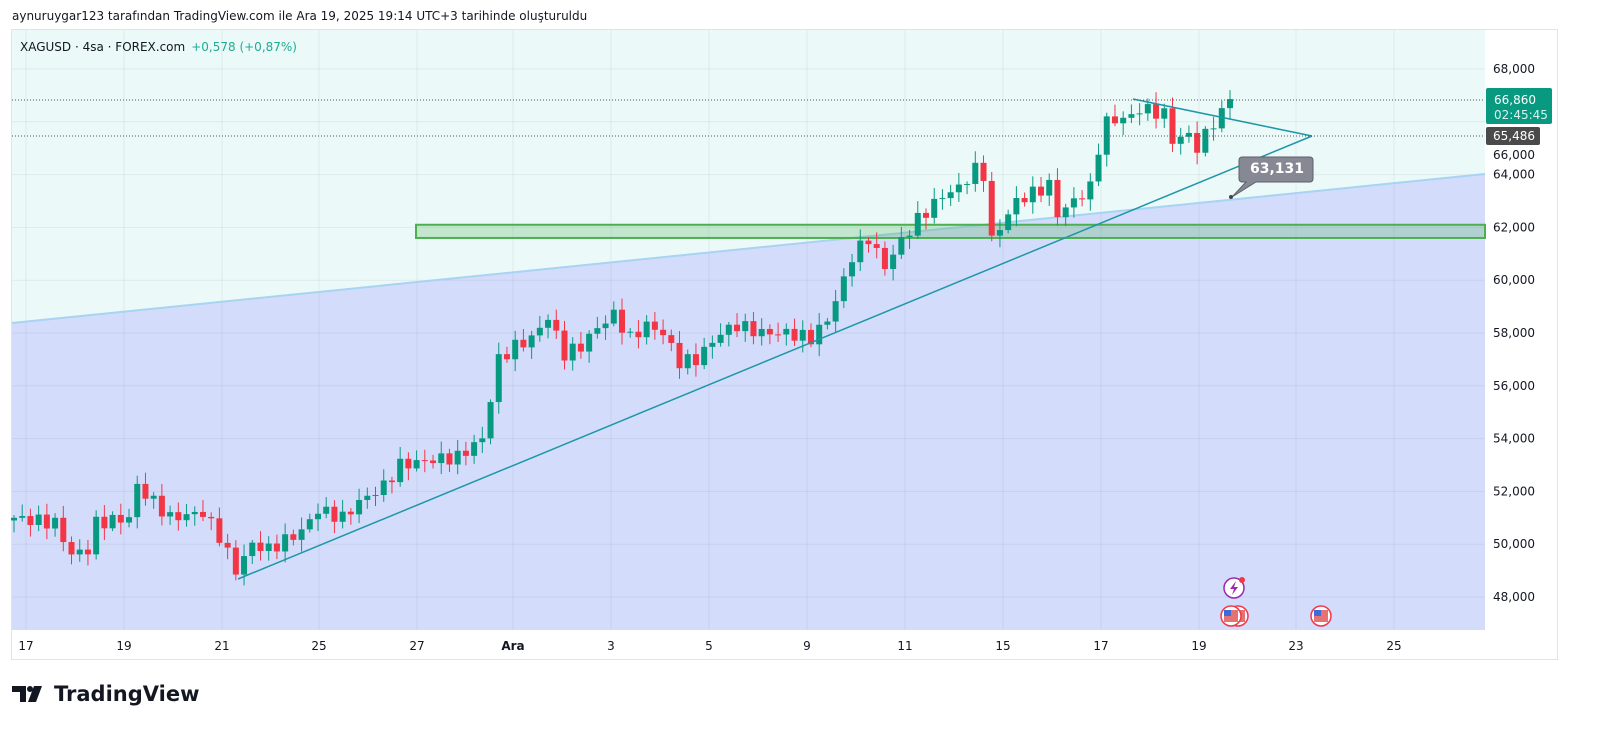 This screenshot has width=1600, height=741. What do you see at coordinates (1514, 491) in the screenshot?
I see `y-axis-label: 52,000` at bounding box center [1514, 491].